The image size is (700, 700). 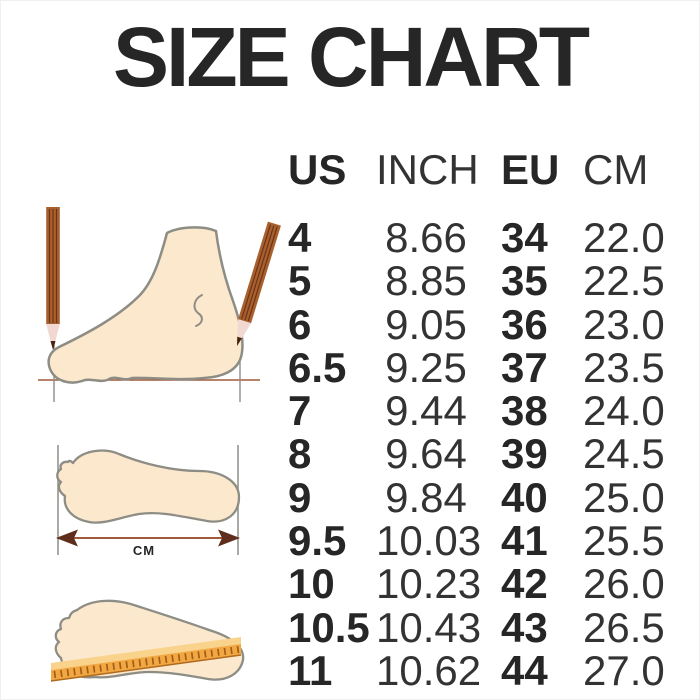 I want to click on cell-cm: 25.5, so click(x=624, y=541).